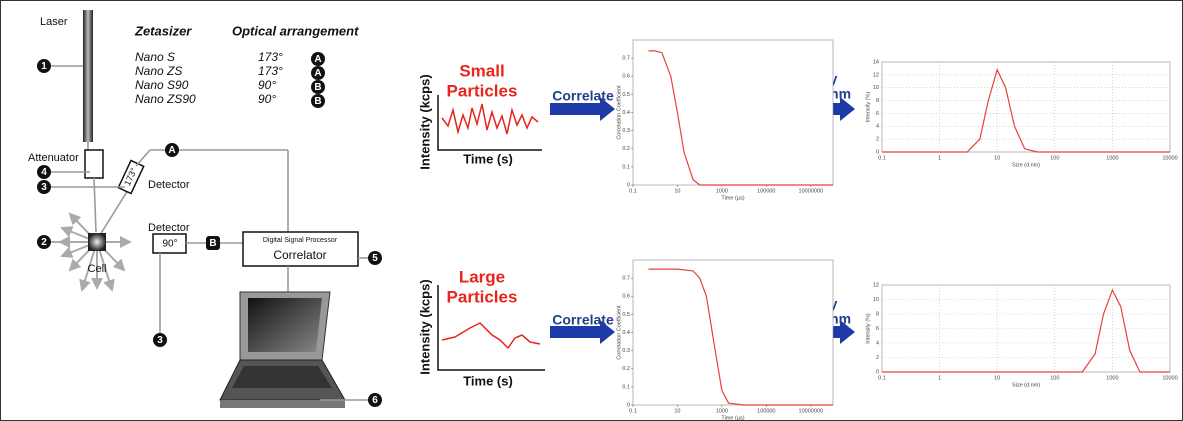  Describe the element at coordinates (94, 164) in the screenshot. I see `attenuator` at that location.